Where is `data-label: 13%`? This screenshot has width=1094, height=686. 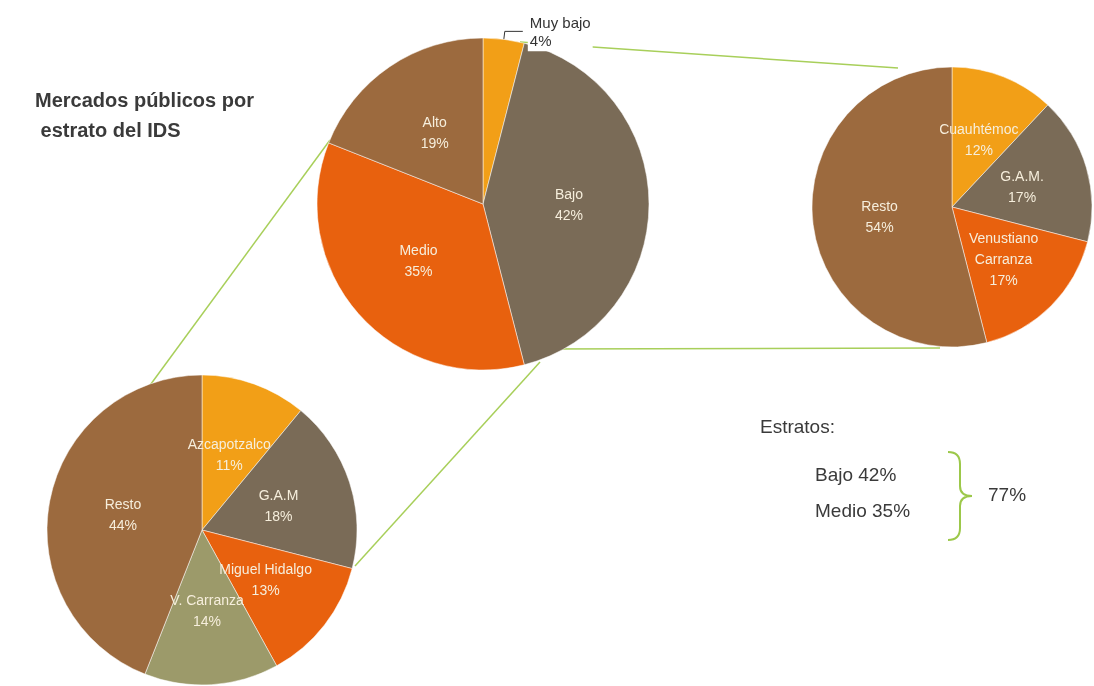
data-label: 13% is located at coordinates (265, 589).